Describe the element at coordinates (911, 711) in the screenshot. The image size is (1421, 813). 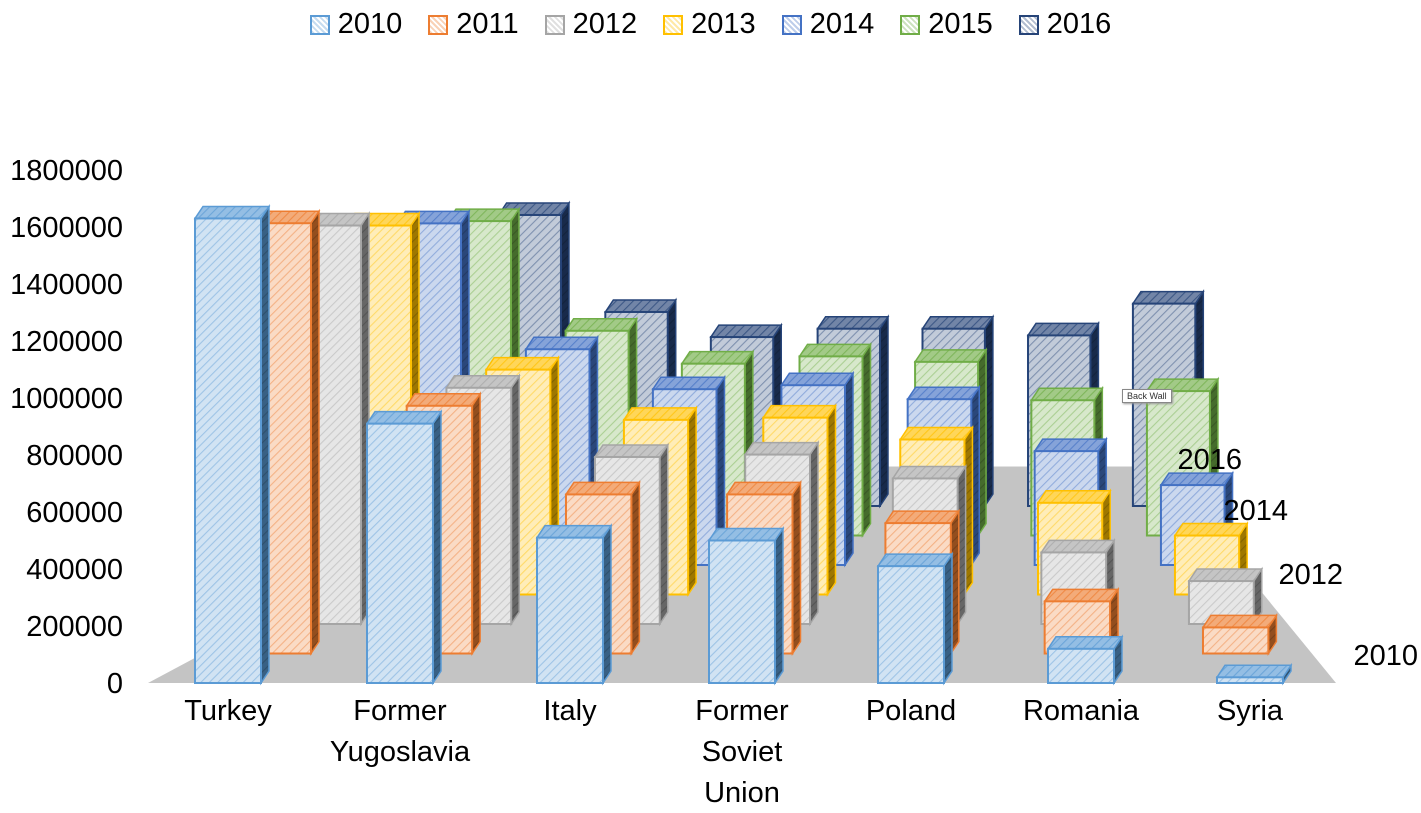
I see `x-tick-label: Poland` at that location.